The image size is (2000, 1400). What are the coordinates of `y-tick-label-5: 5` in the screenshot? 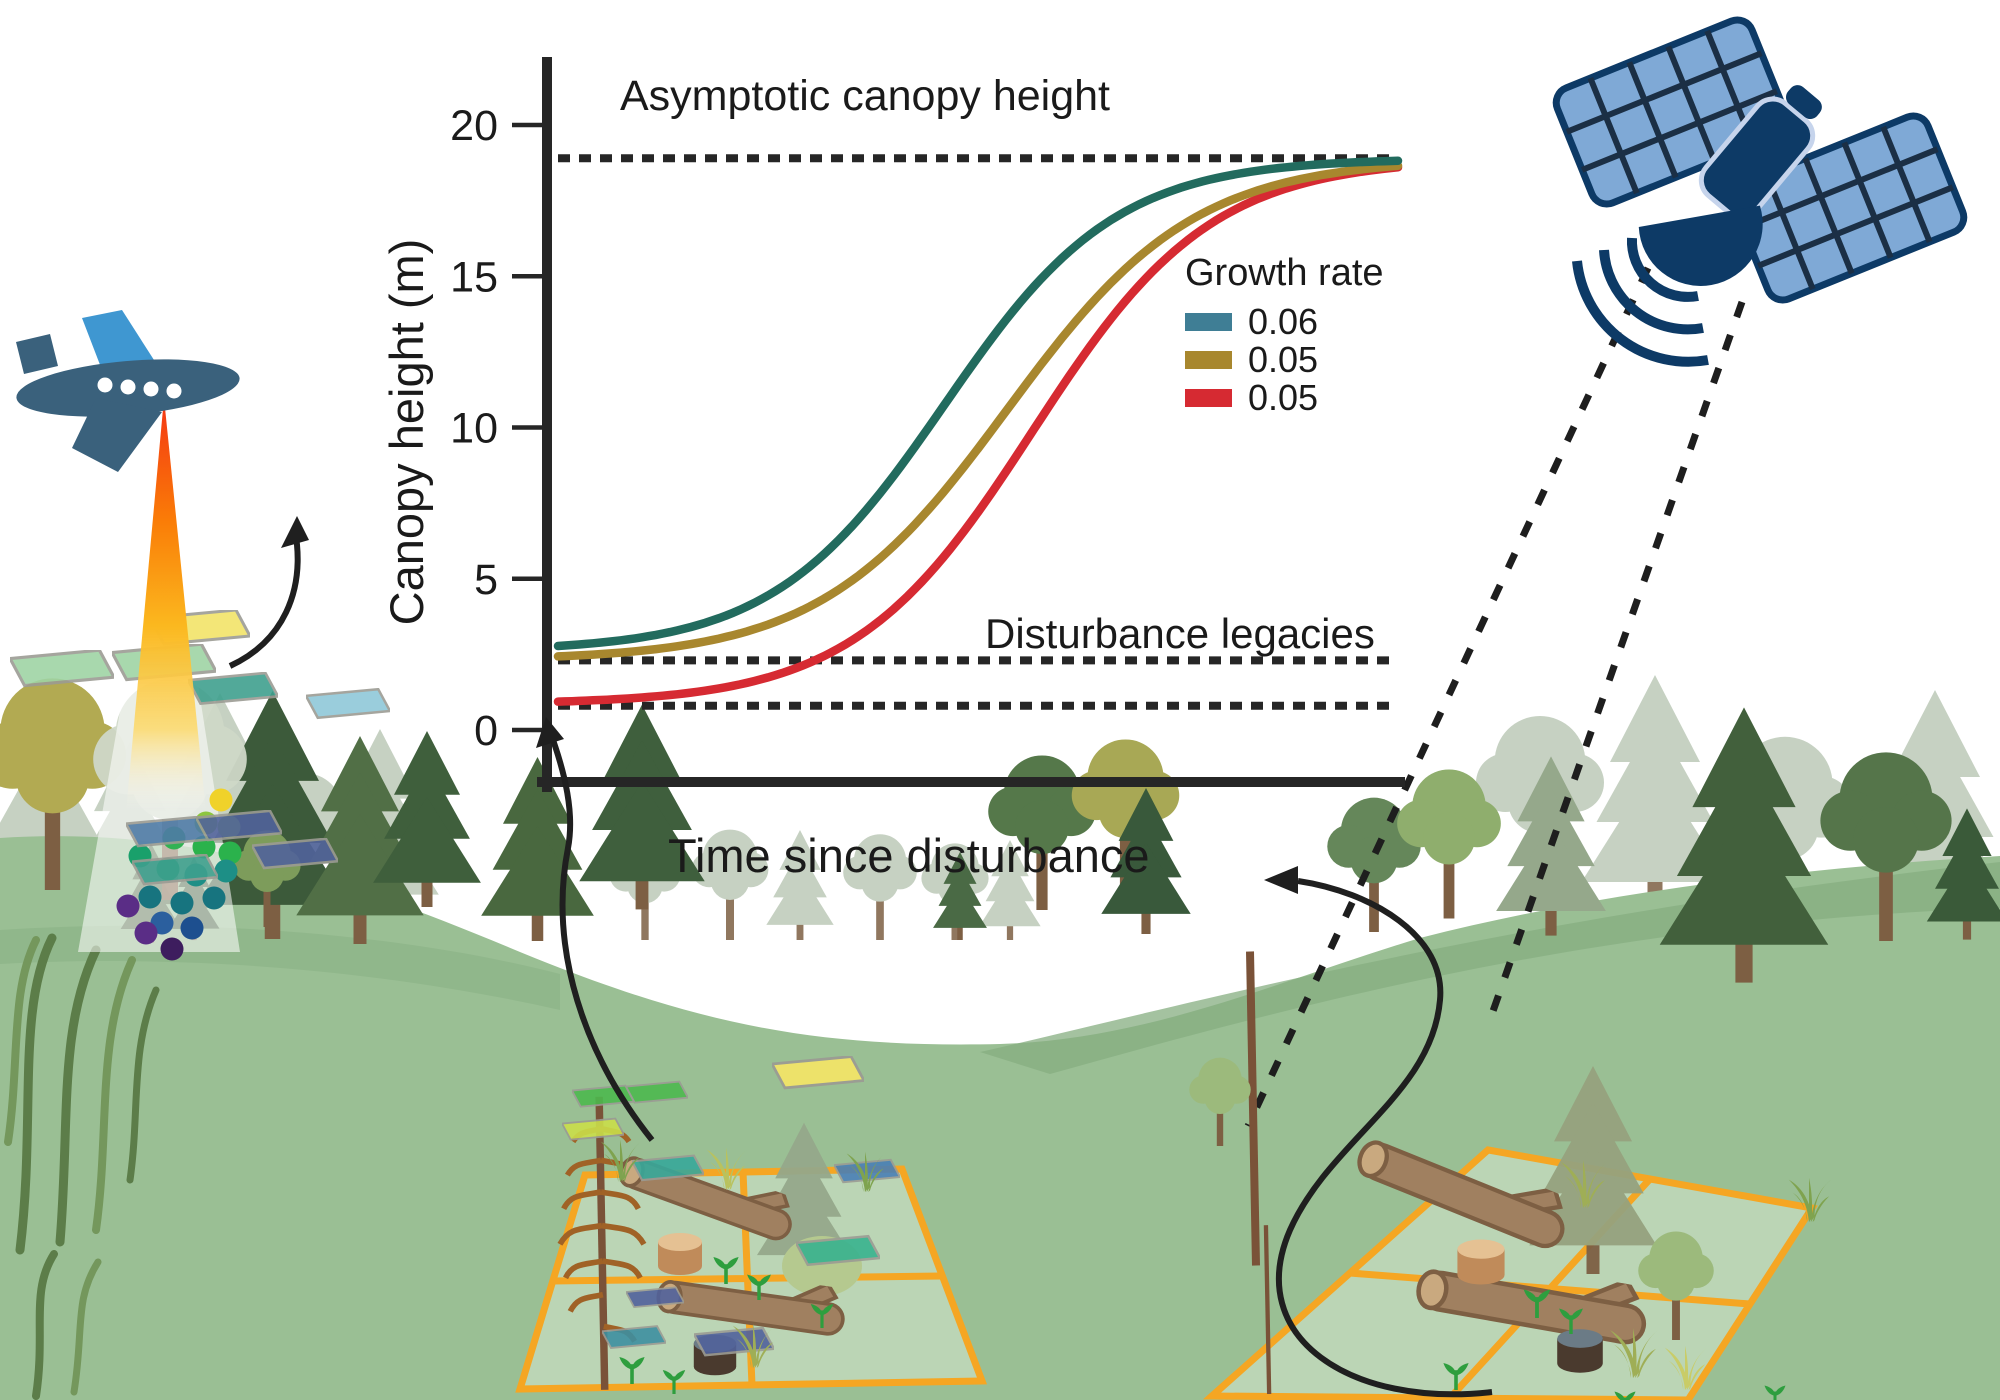 It's located at (486, 580).